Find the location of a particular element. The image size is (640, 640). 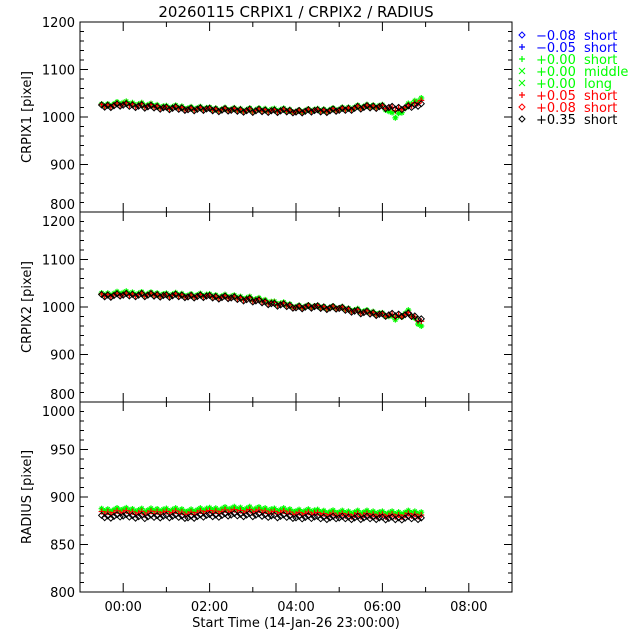

y-axis-label: CRPIX2 [pixel] is located at coordinates (27, 307).